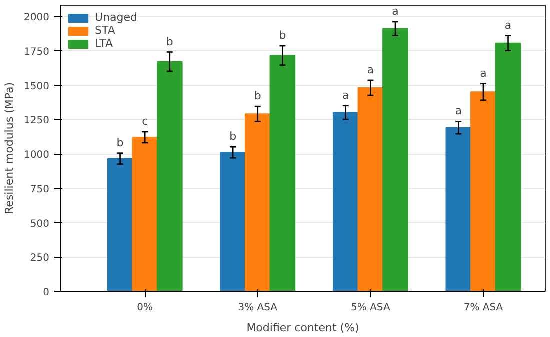  Describe the element at coordinates (37, 155) in the screenshot. I see `y-tick-label: 1000` at that location.